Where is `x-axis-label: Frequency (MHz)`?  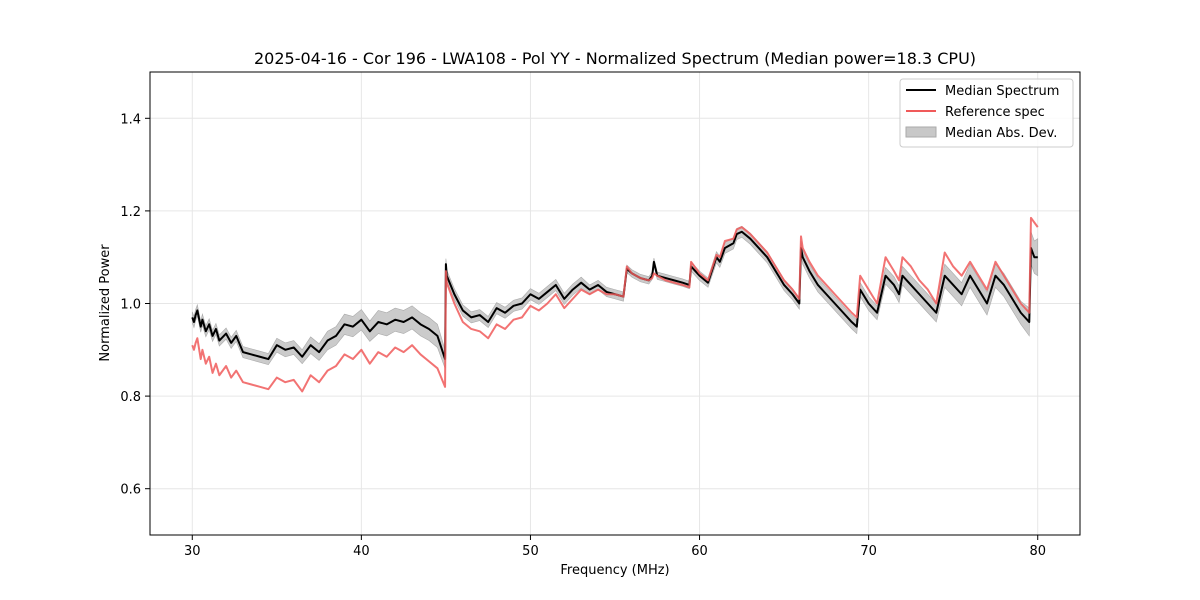
x-axis-label: Frequency (MHz) is located at coordinates (614, 570).